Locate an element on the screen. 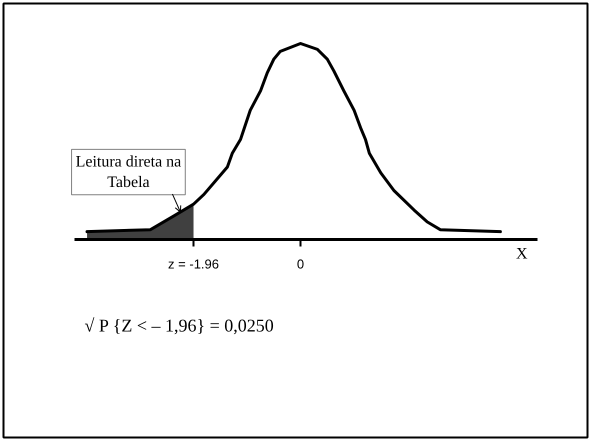 The image size is (594, 445). x-tick-label: 0 is located at coordinates (300, 264).